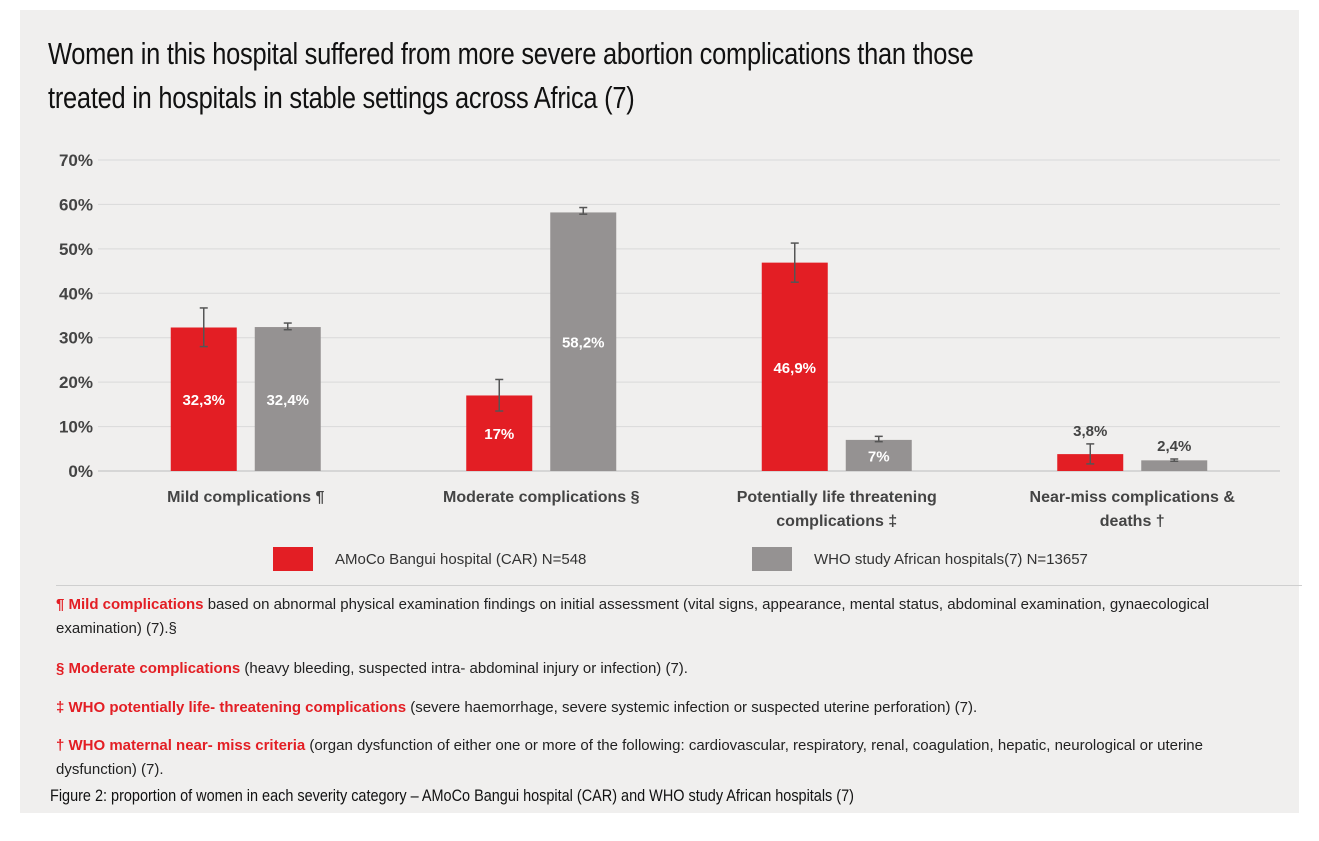  I want to click on x-tick-label: Mild complications ¶, so click(245, 497).